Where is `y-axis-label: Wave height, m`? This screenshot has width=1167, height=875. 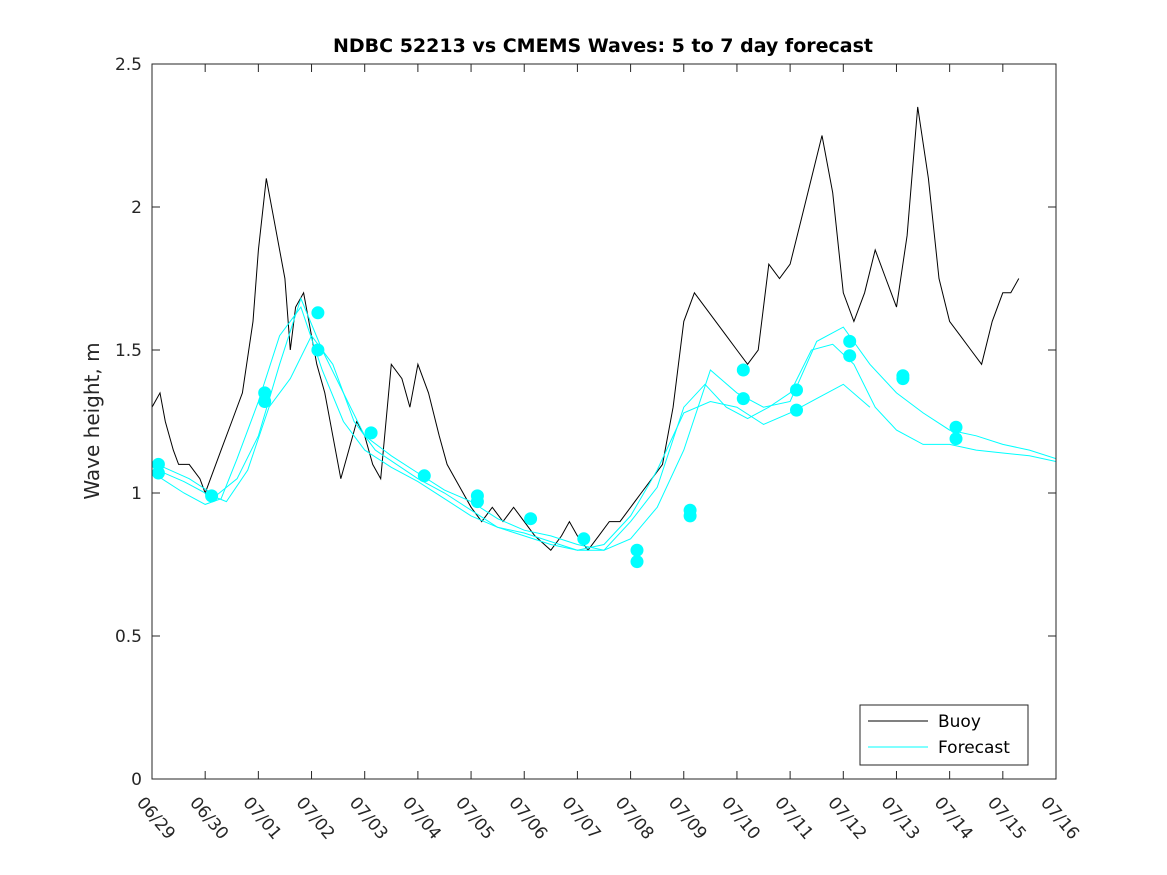 y-axis-label: Wave height, m is located at coordinates (92, 420).